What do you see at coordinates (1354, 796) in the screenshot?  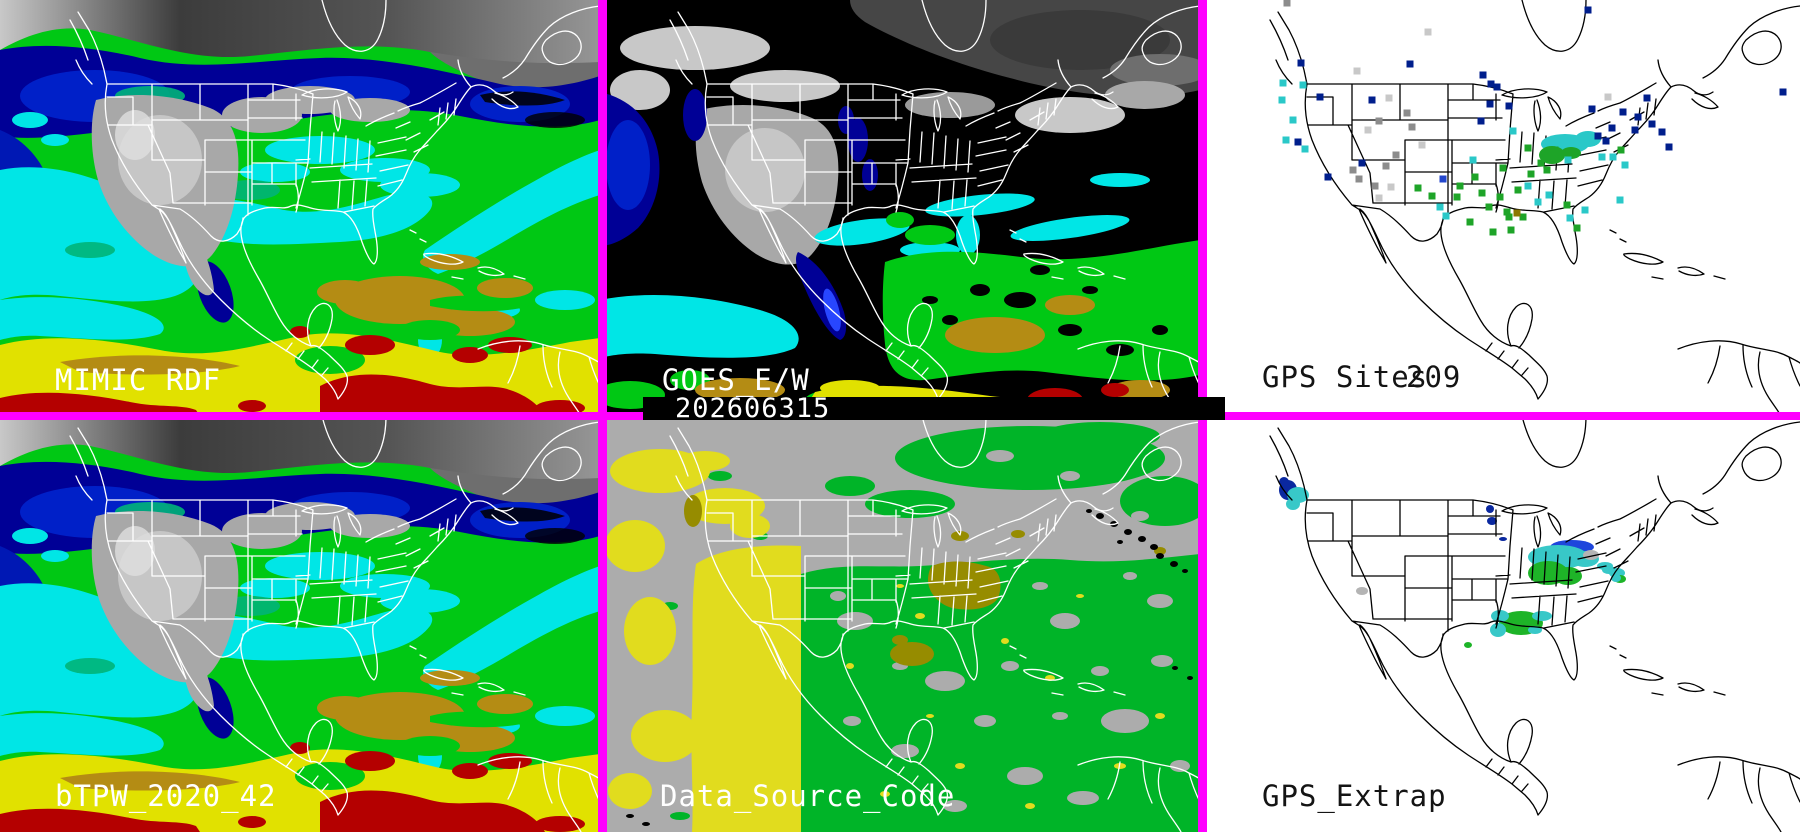 I see `gps-extrap-label: GPS_Extrap` at bounding box center [1354, 796].